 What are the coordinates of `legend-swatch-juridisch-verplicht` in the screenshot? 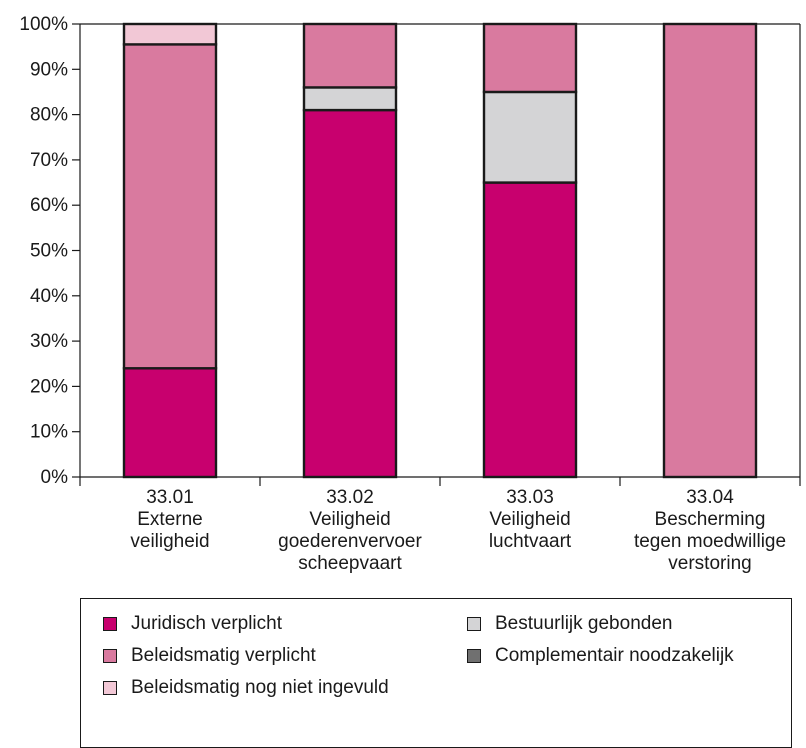 It's located at (110, 624).